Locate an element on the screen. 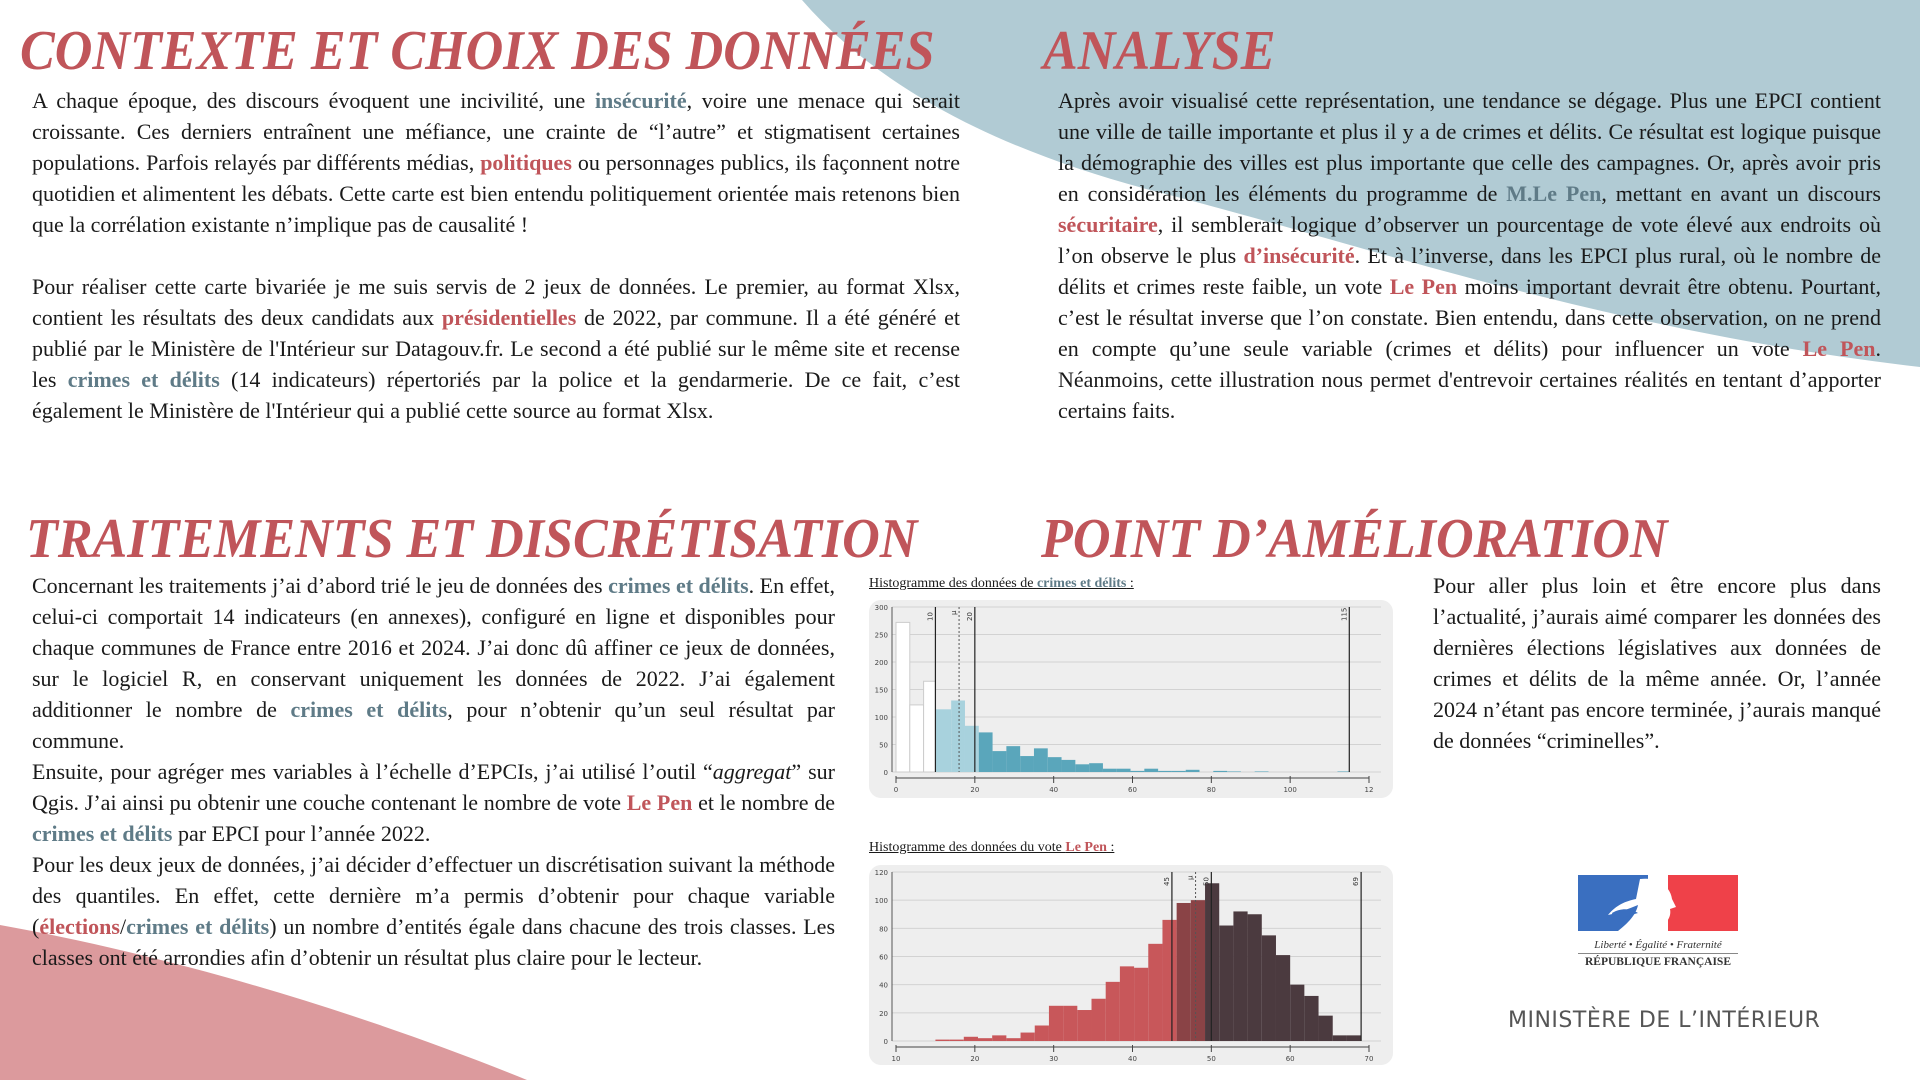  x-tick-label: 60 is located at coordinates (1132, 790).